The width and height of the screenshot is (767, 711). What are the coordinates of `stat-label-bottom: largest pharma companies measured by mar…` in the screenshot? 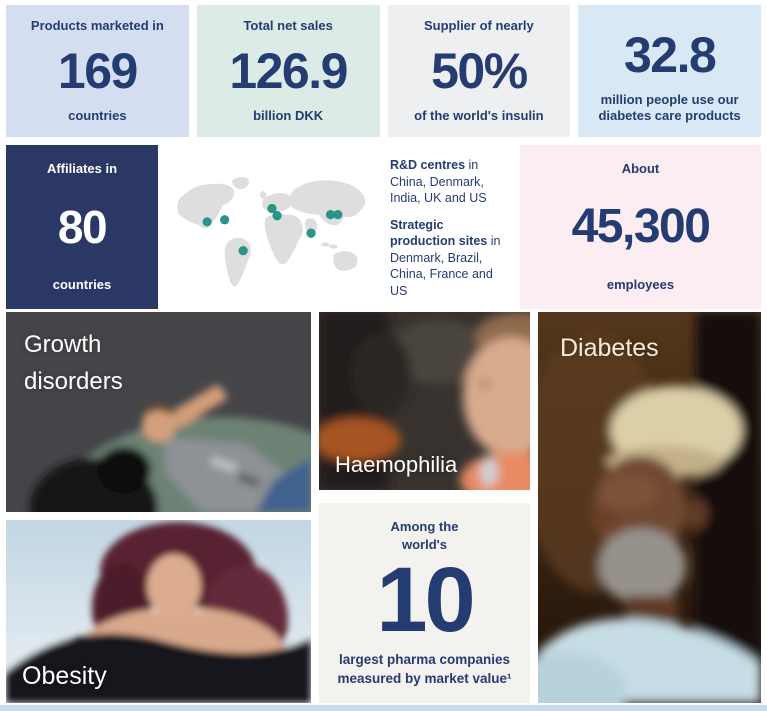 It's located at (424, 669).